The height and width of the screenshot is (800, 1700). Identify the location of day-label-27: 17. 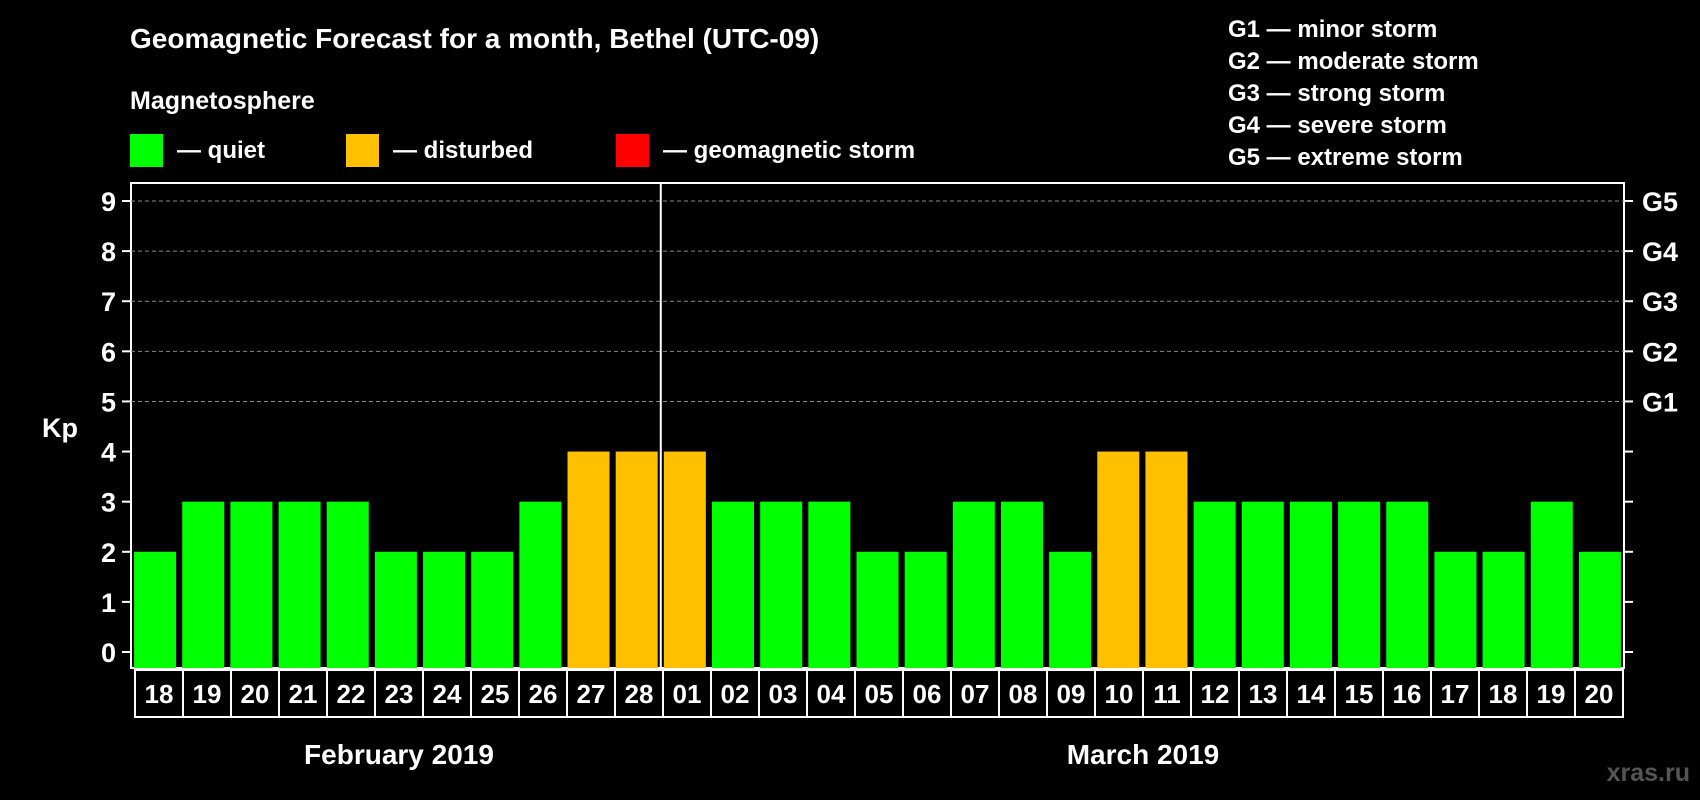
(1455, 694).